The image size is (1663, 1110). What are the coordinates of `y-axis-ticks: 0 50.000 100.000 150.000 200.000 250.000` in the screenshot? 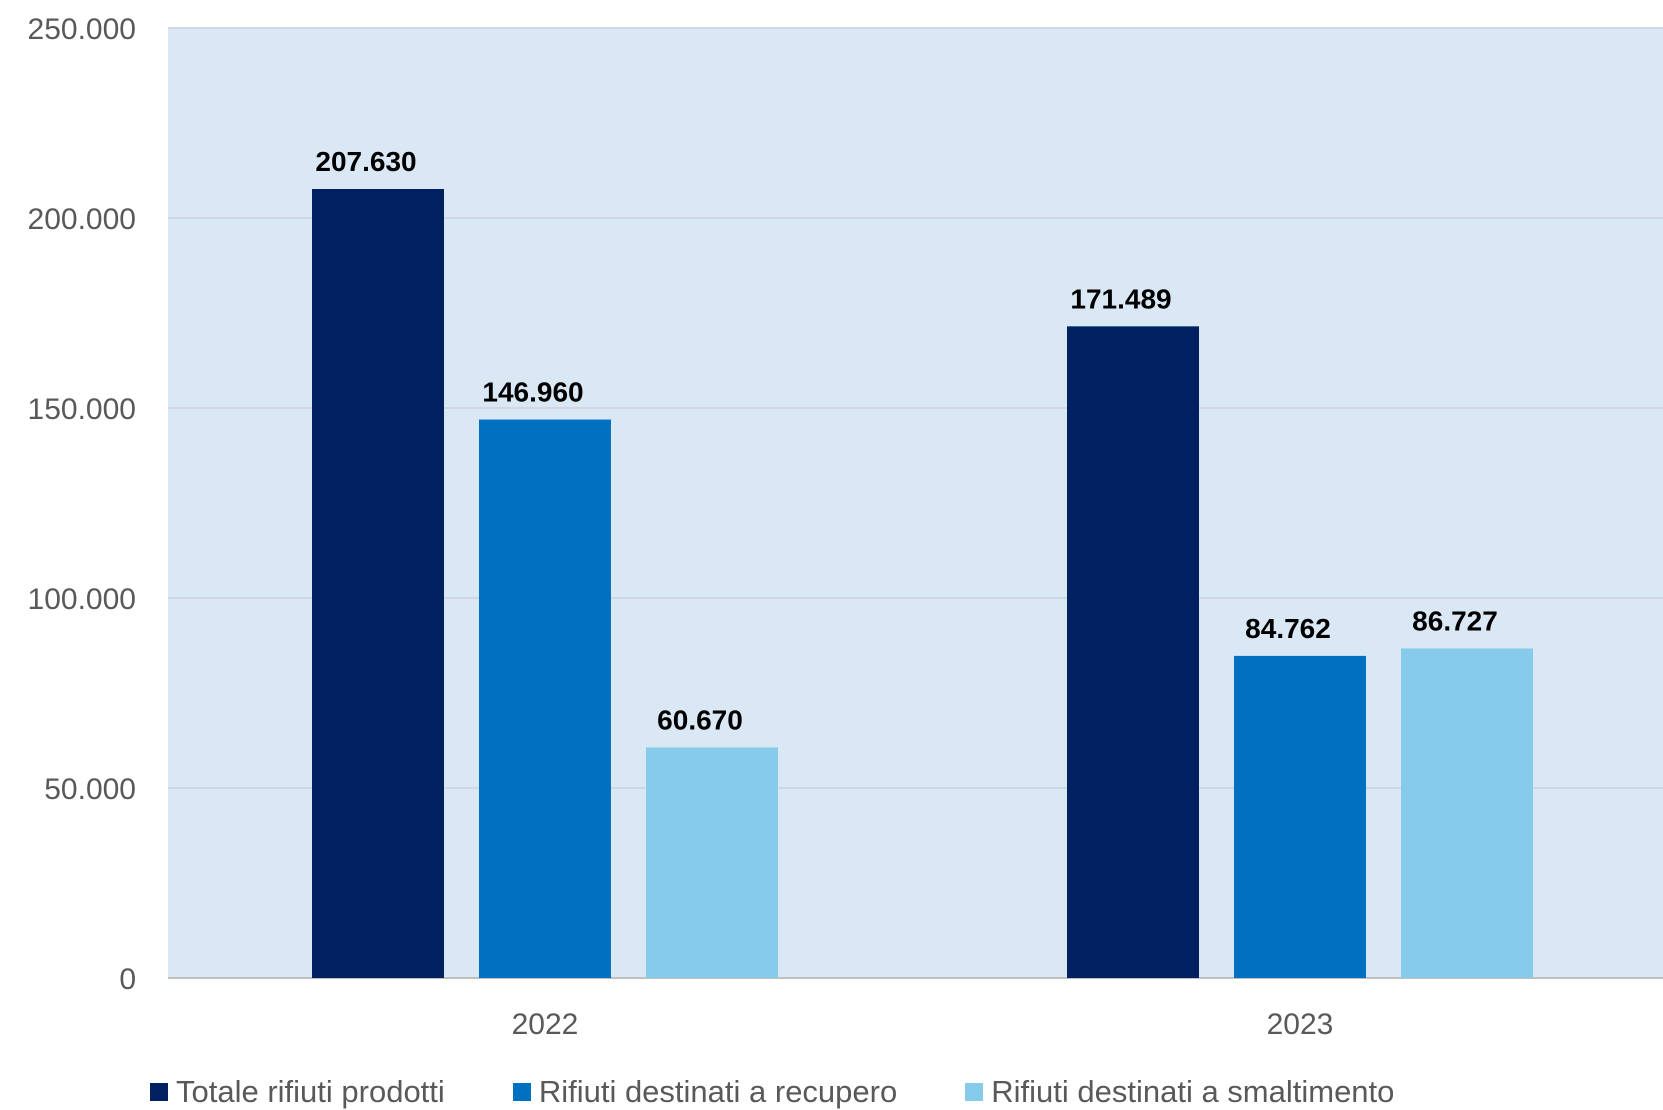 It's located at (82, 504).